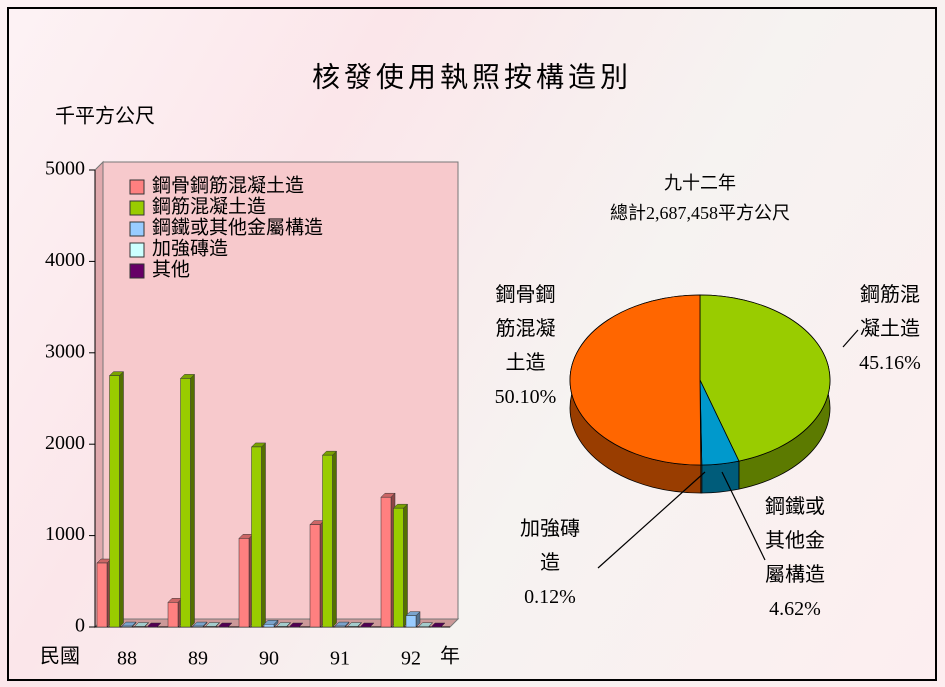  I want to click on pie-label: 鋼骨鋼筋混凝土造 50.10%, so click(525, 346).